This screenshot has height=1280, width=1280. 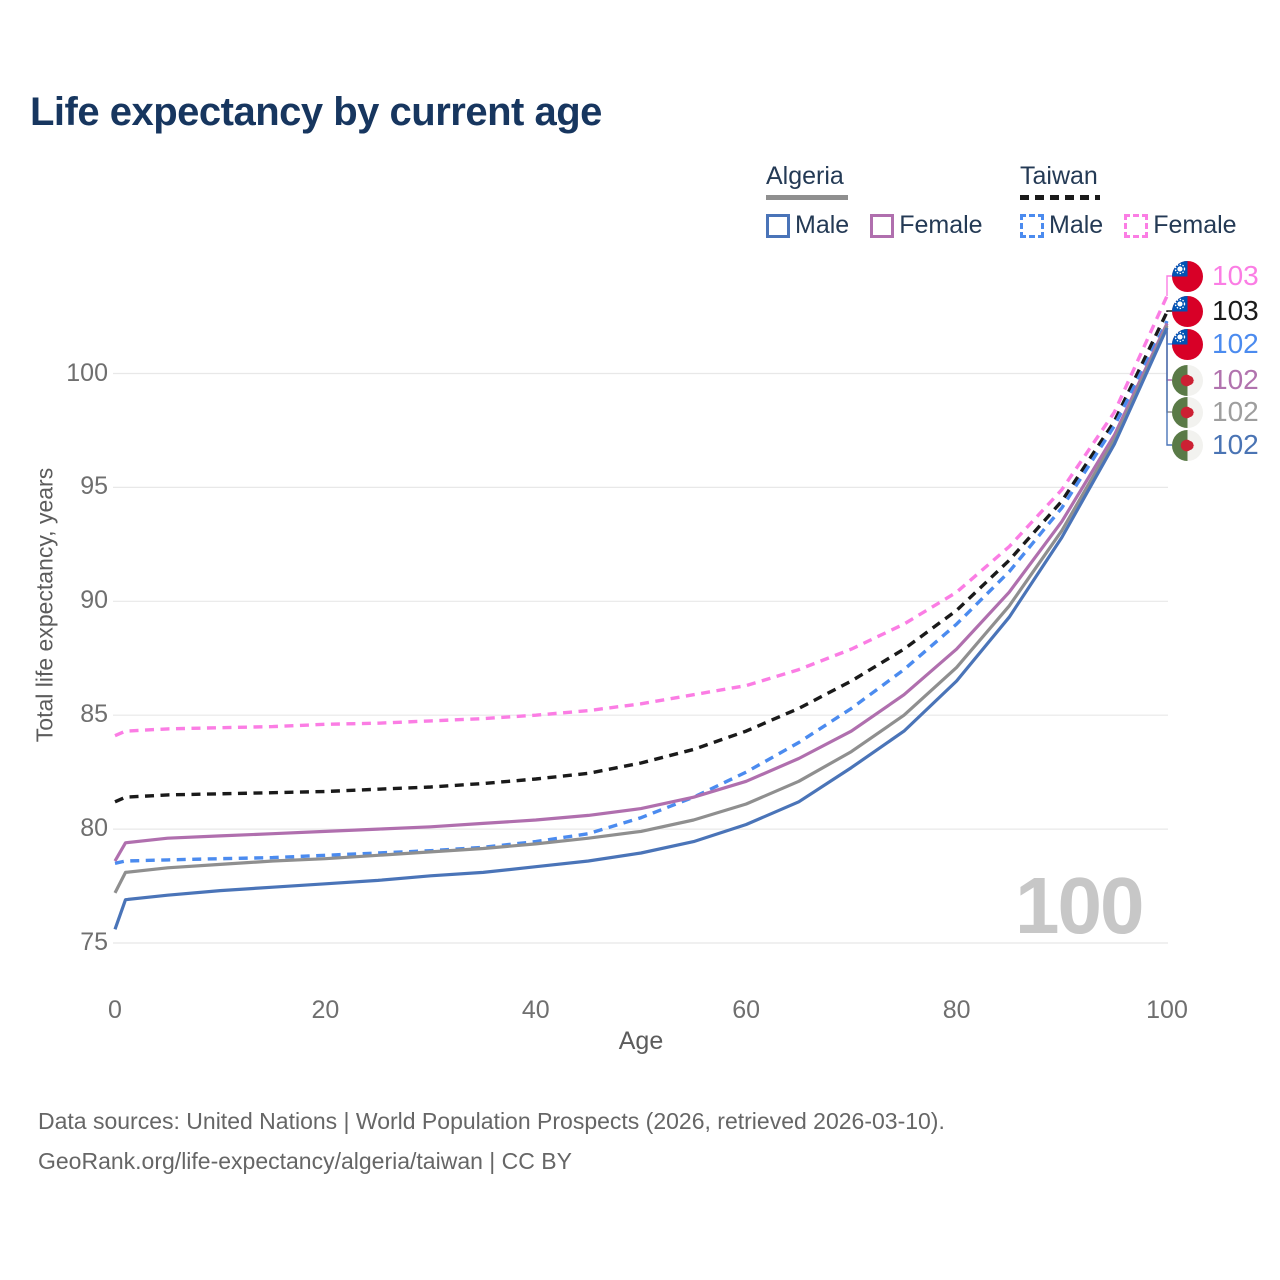 What do you see at coordinates (874, 201) in the screenshot?
I see `legend-group-algeria: Algeria Male Female` at bounding box center [874, 201].